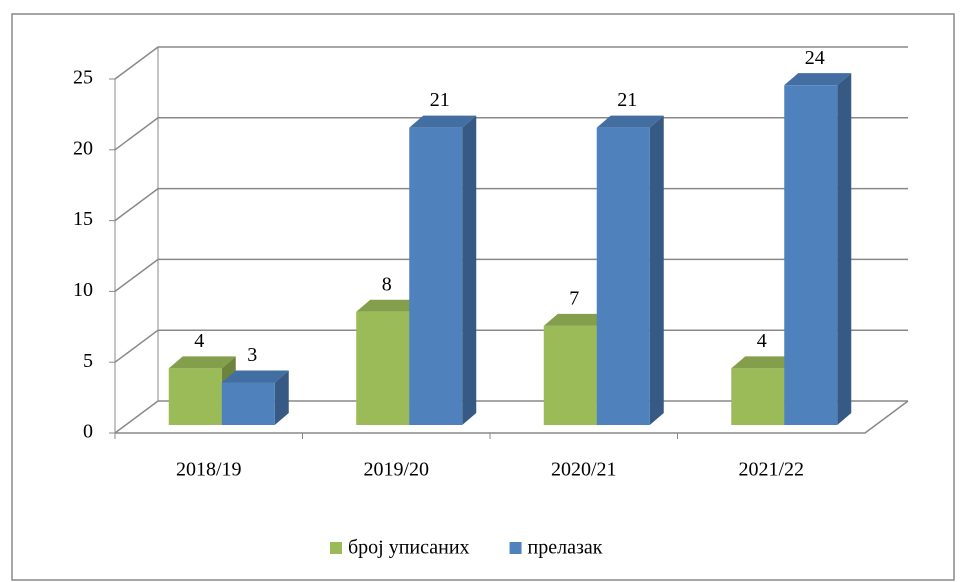 This screenshot has width=965, height=582. Describe the element at coordinates (83, 78) in the screenshot. I see `y-tick-label: 25` at that location.